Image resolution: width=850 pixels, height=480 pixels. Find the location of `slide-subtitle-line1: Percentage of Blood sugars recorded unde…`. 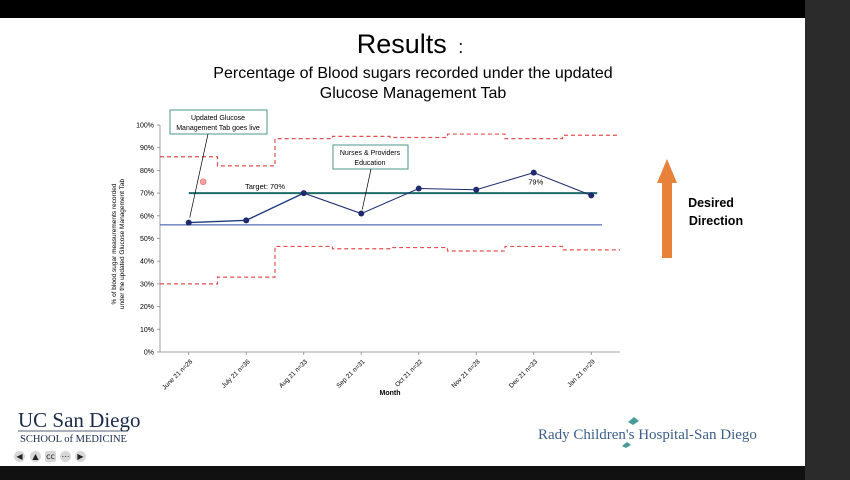

slide-subtitle-line1: Percentage of Blood sugars recorded unde… is located at coordinates (412, 73).